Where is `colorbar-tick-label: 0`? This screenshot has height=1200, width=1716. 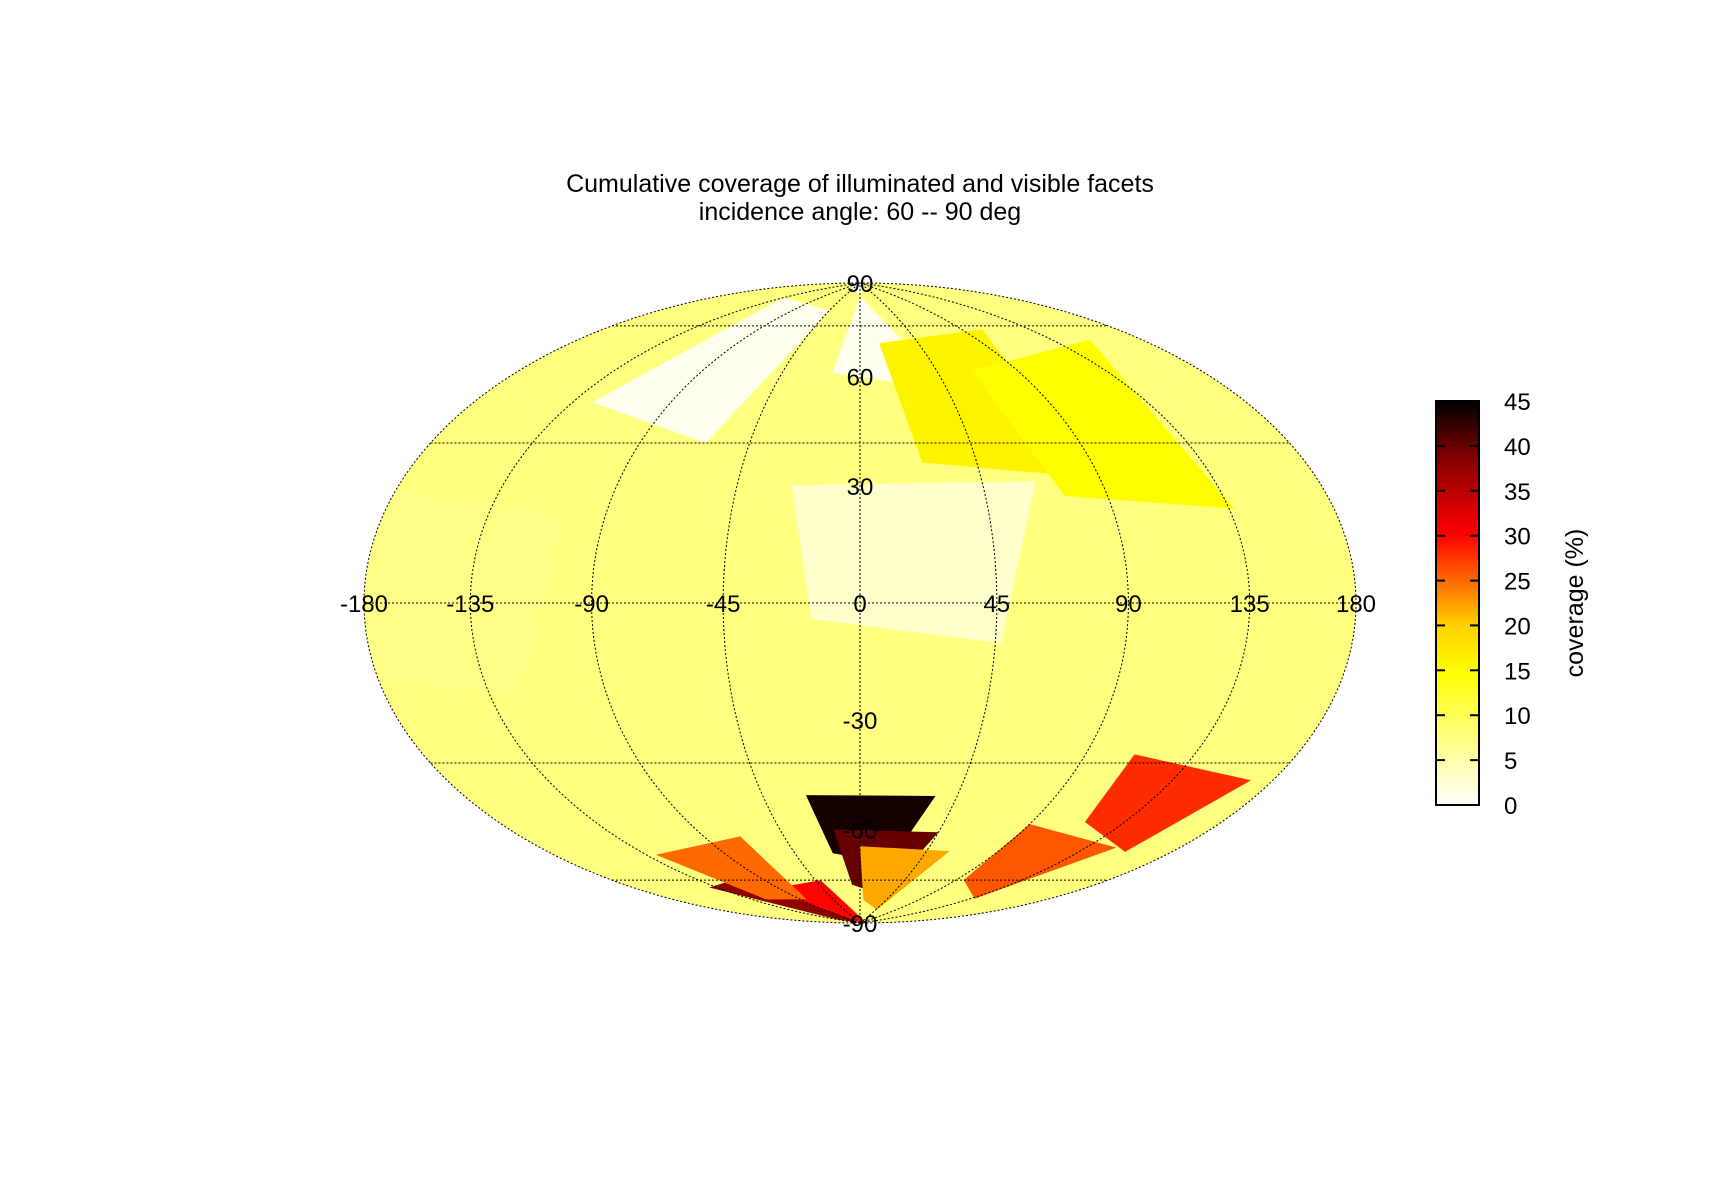
colorbar-tick-label: 0 is located at coordinates (1510, 806).